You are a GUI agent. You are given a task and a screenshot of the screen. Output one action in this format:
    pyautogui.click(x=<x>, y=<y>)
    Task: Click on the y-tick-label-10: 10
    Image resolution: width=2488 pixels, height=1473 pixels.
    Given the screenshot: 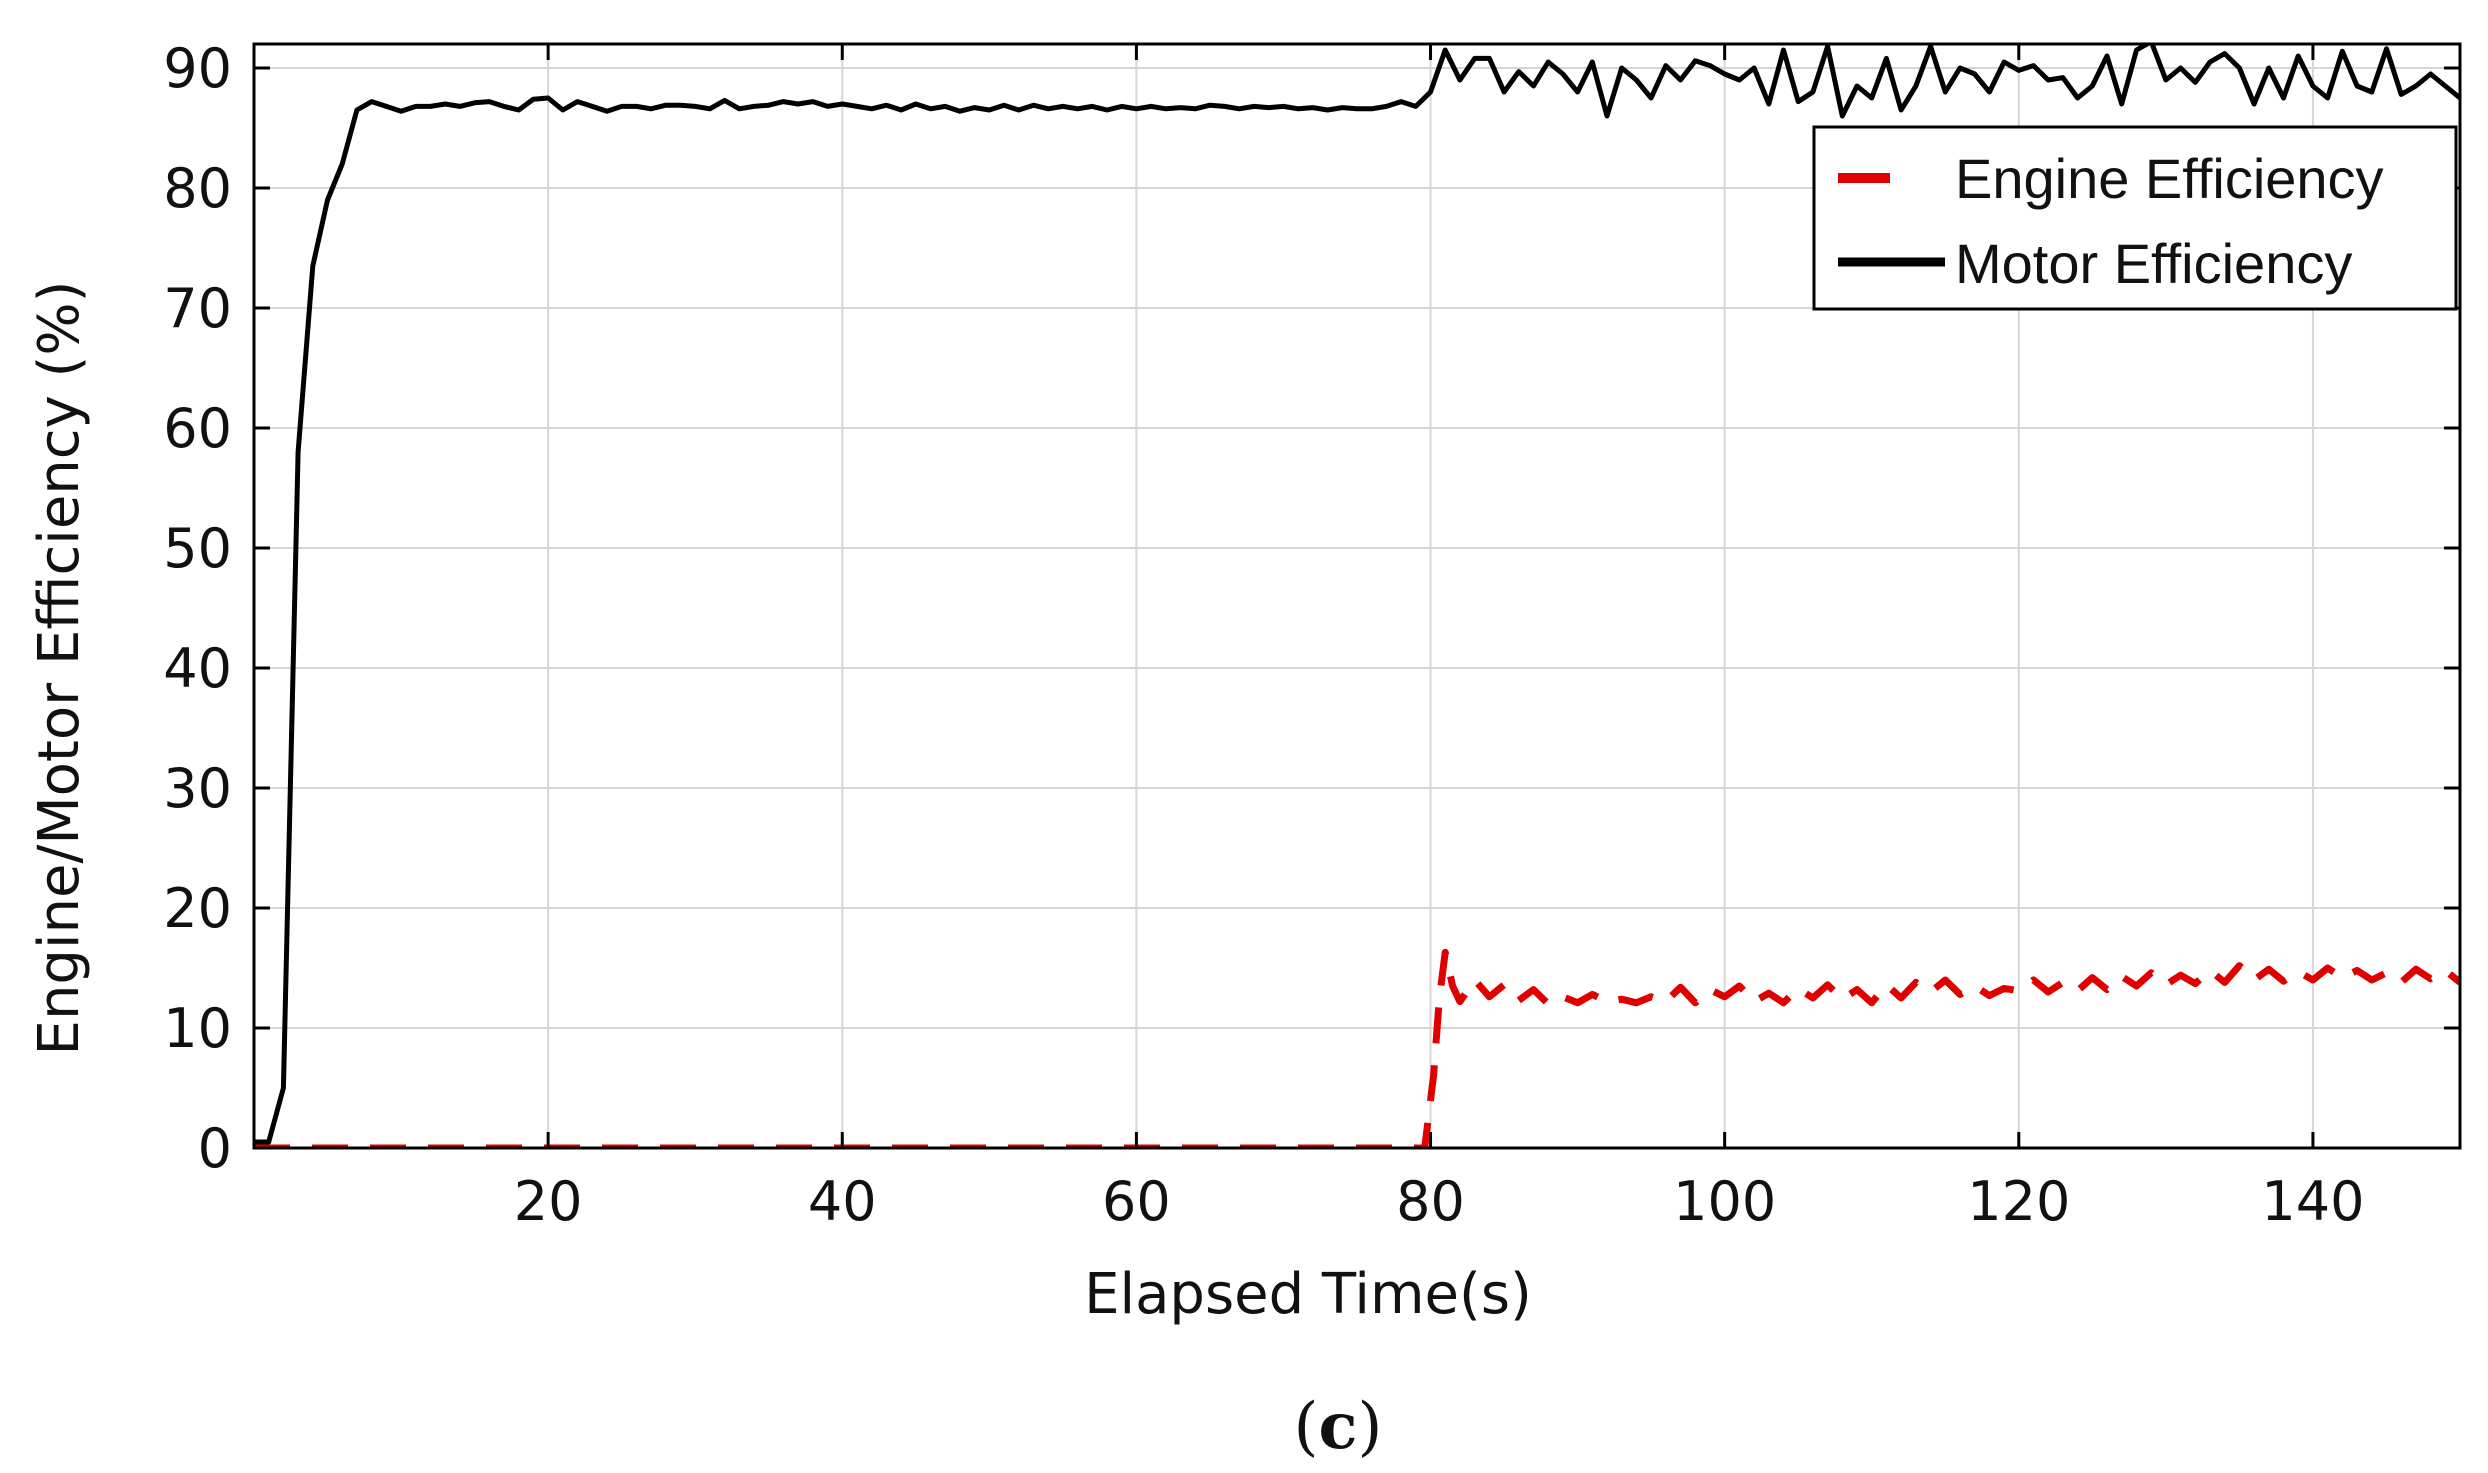 What is the action you would take?
    pyautogui.click(x=197, y=1028)
    